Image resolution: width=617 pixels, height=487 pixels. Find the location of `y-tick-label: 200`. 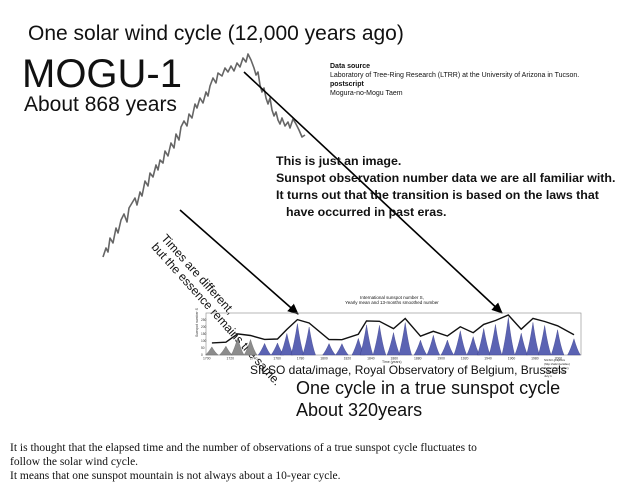

y-tick-label: 200 is located at coordinates (204, 327).